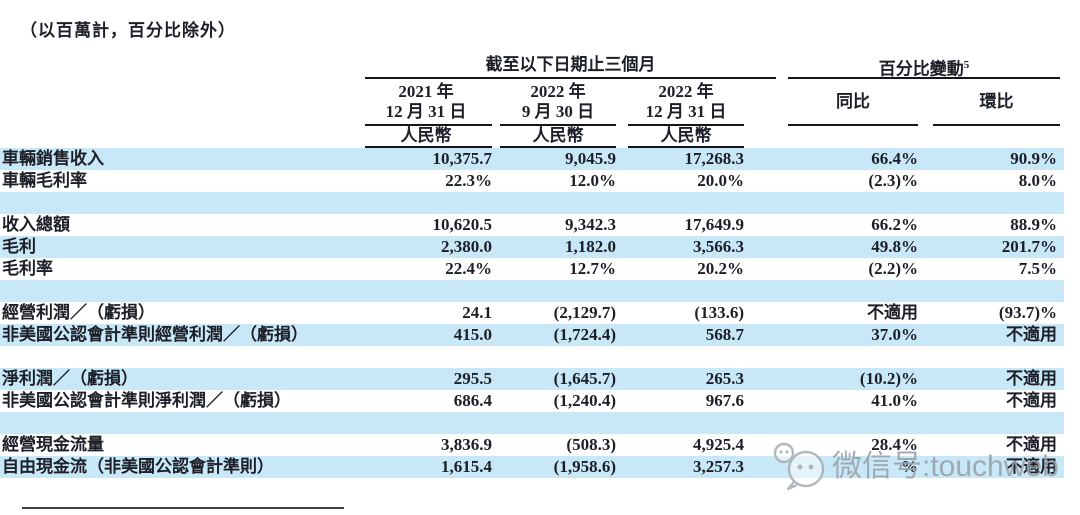  Describe the element at coordinates (532, 313) in the screenshot. I see `table-row: 經營利潤／（虧損） 24.1 (2,129.7) (133.6) 不適用 (93.7)%` at that location.